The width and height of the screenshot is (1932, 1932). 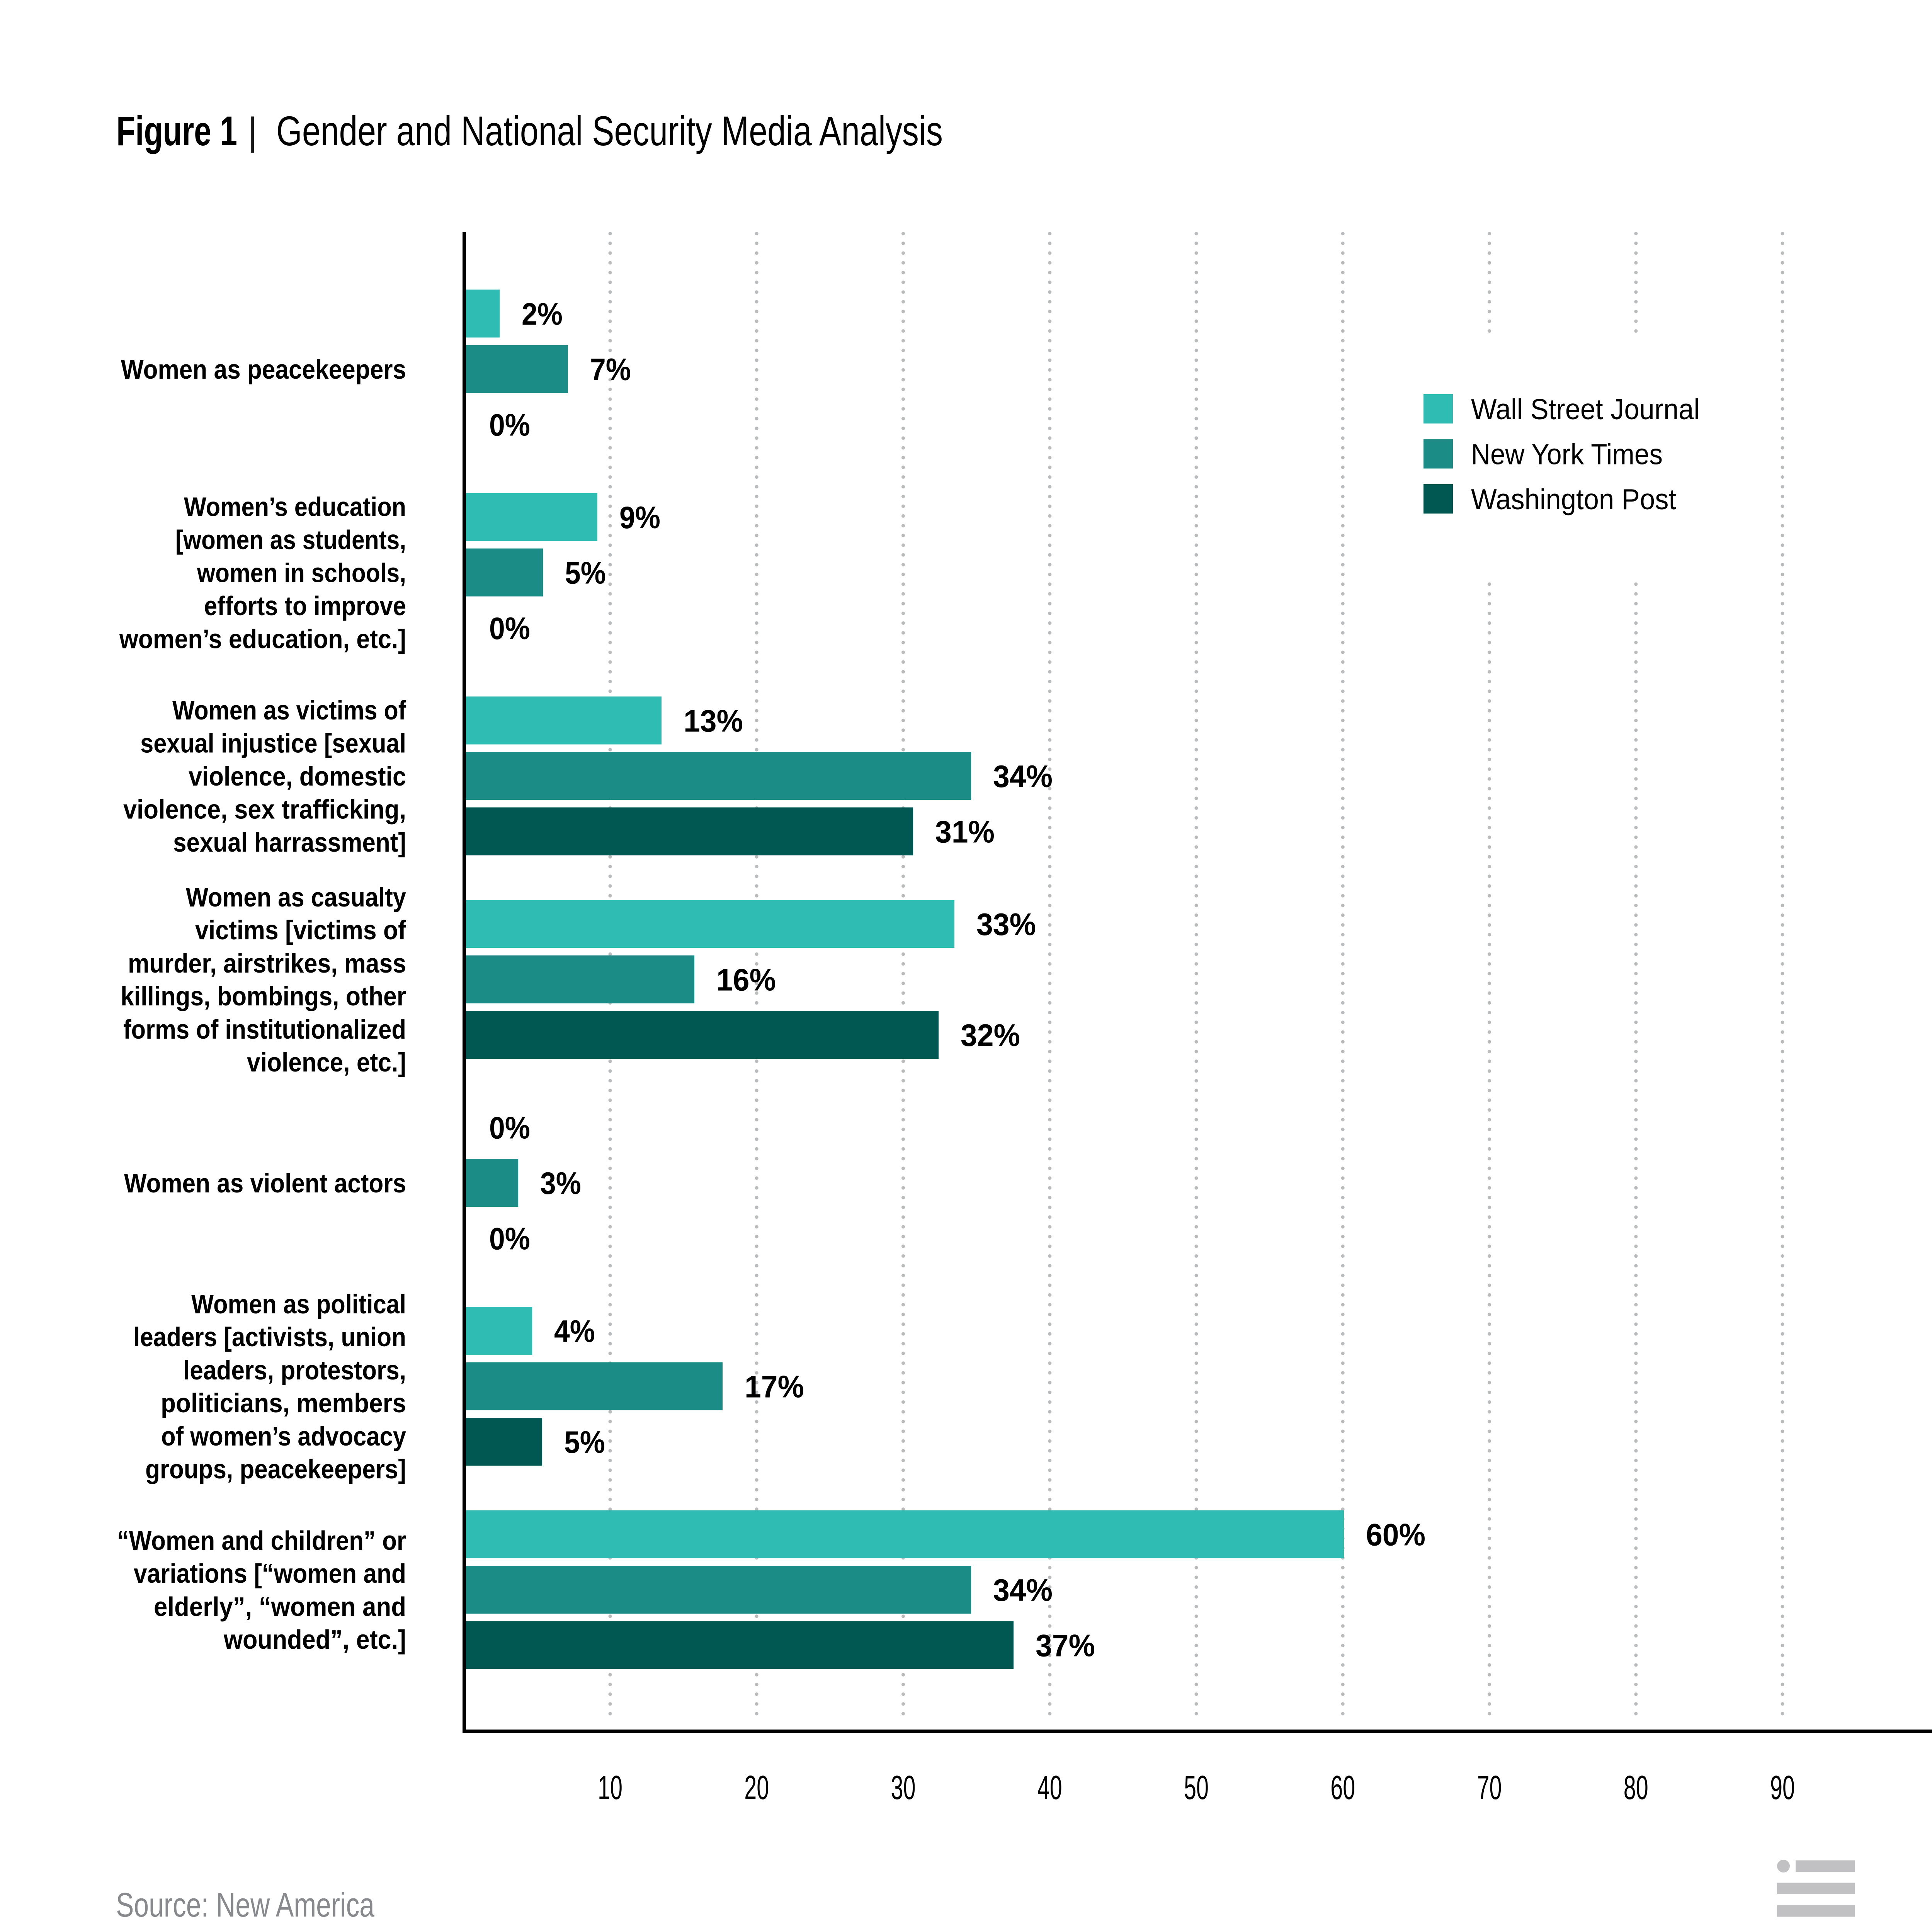 What do you see at coordinates (965, 833) in the screenshot?
I see `svg-text: 31%` at bounding box center [965, 833].